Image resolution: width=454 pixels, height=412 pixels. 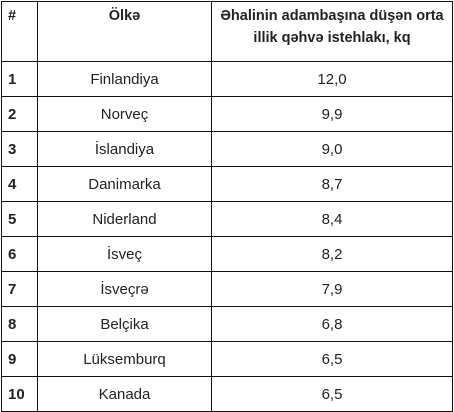 What do you see at coordinates (19, 31) in the screenshot?
I see `header-cell: #` at bounding box center [19, 31].